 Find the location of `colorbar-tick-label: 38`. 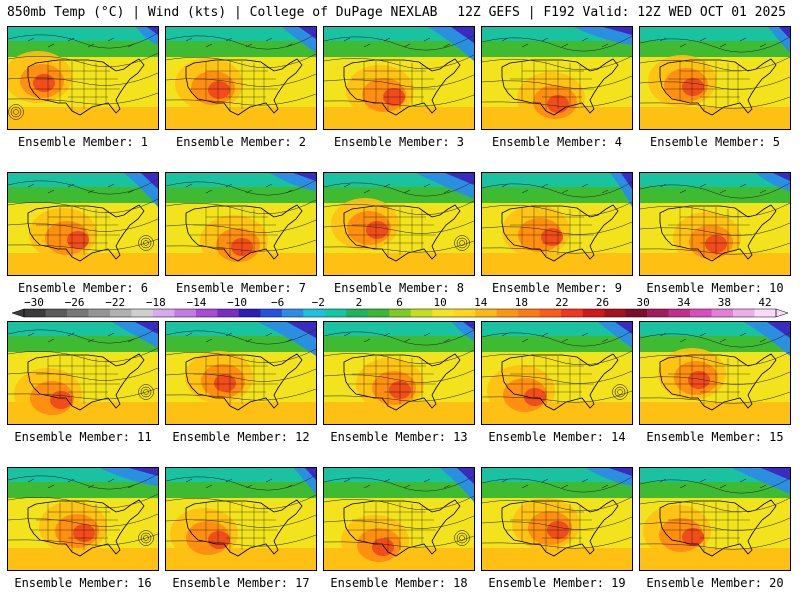

colorbar-tick-label: 38 is located at coordinates (724, 302).